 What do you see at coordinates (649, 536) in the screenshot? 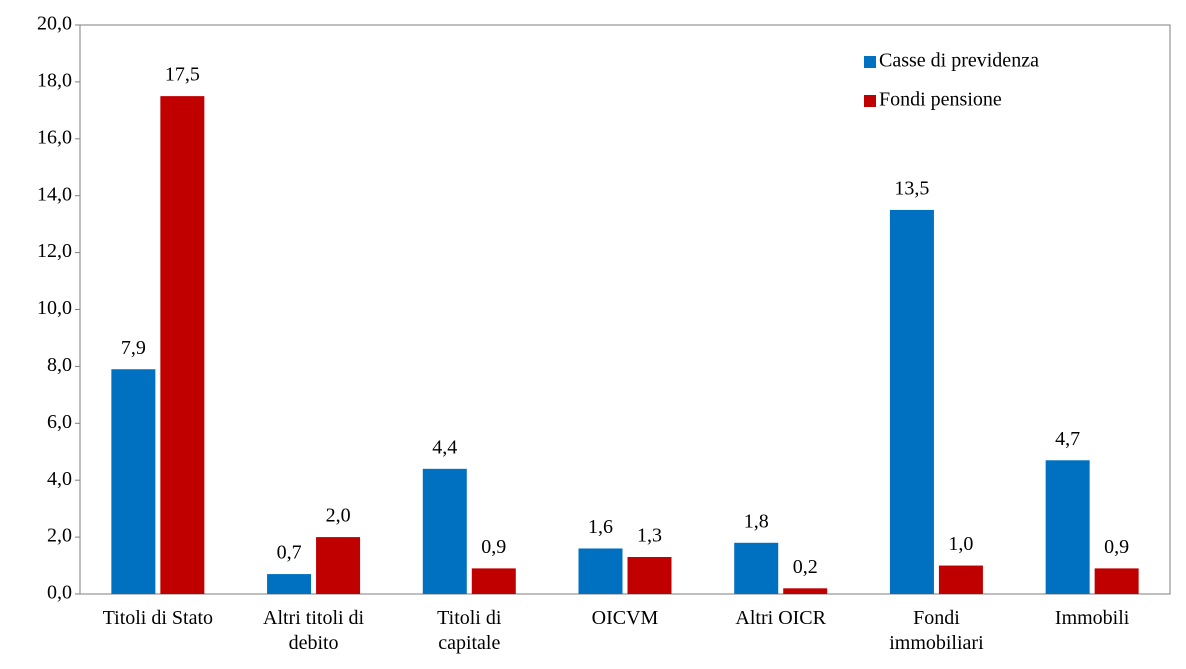
I see `data-label: 1,3` at bounding box center [649, 536].